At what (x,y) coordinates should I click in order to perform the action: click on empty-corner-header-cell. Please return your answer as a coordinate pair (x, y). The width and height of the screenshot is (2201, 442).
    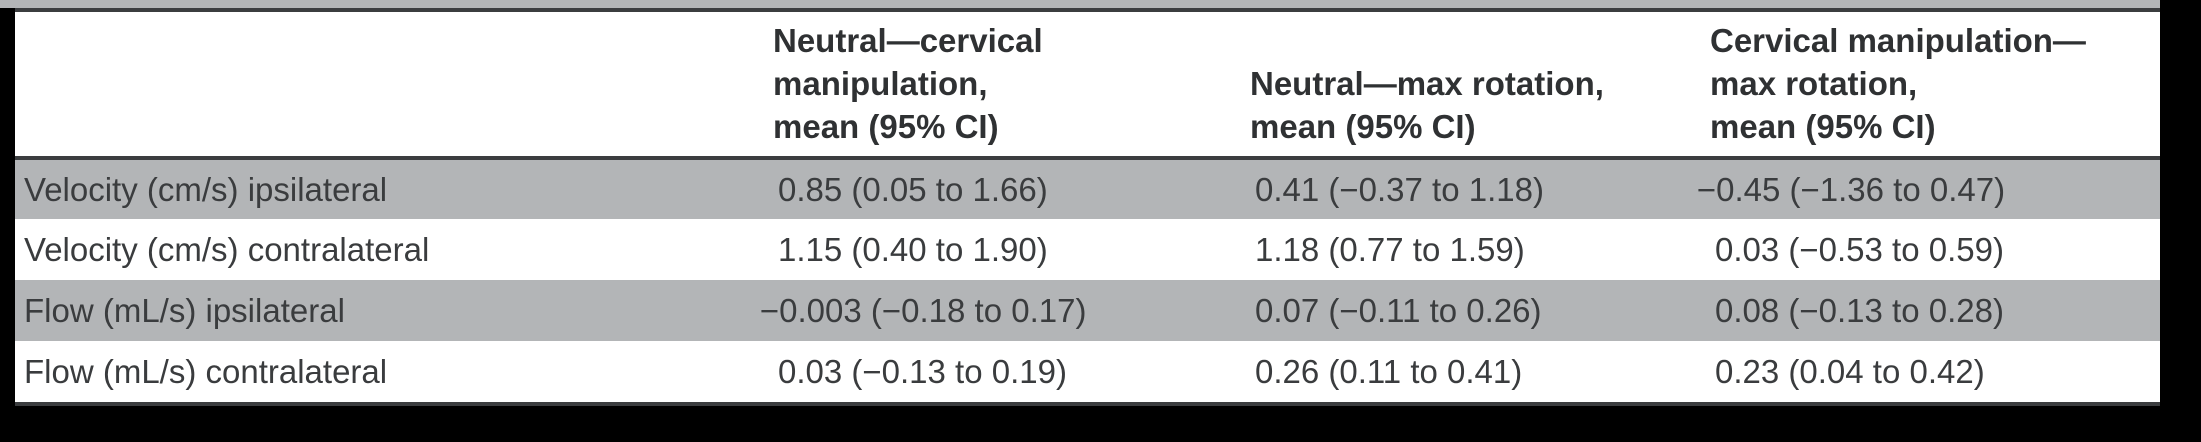
    Looking at the image, I should click on (389, 86).